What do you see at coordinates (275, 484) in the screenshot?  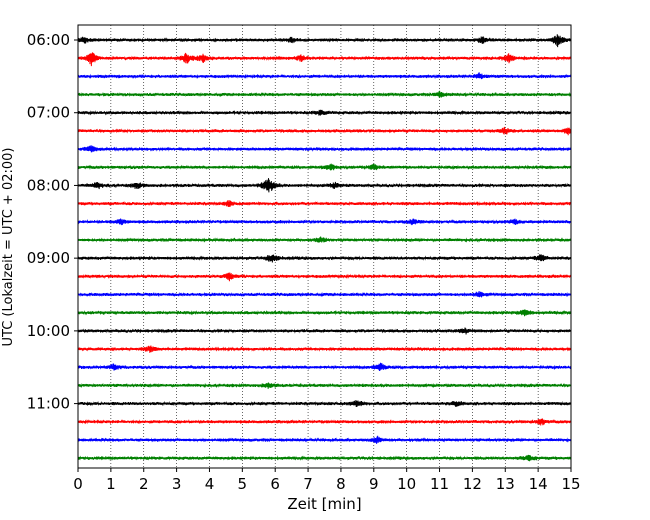 I see `x-tick-label: 6` at bounding box center [275, 484].